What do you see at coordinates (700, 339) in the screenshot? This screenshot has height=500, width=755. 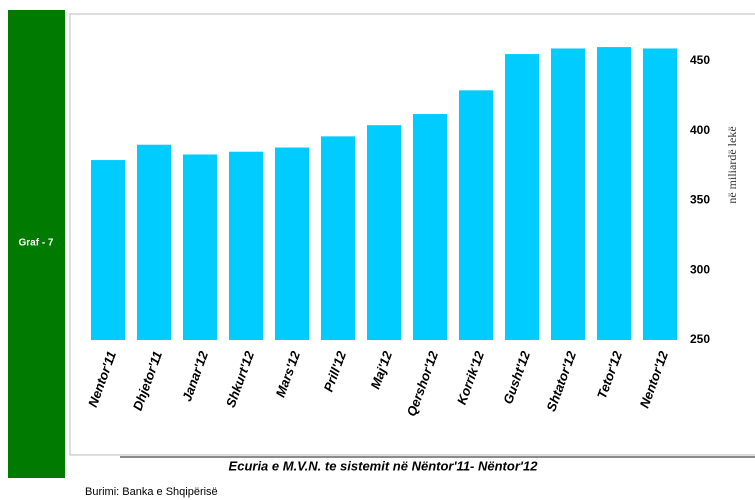 I see `y-tick-label: 250` at bounding box center [700, 339].